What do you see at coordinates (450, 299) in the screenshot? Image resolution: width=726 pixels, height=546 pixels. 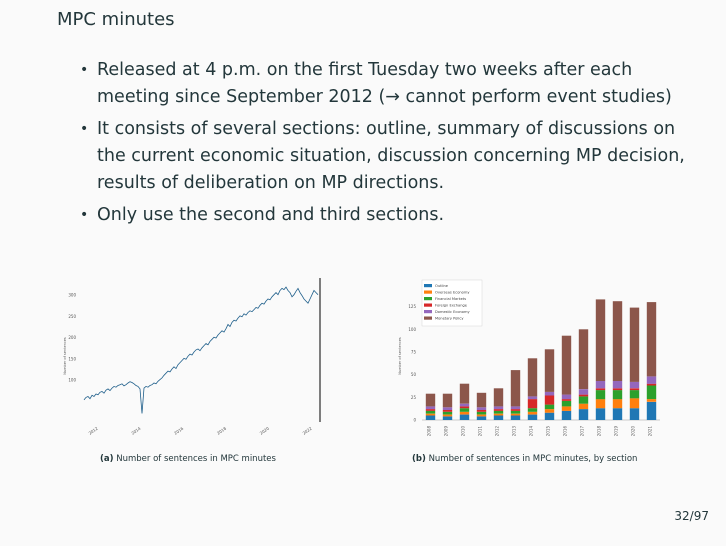 I see `legend-label: Financial Markets` at bounding box center [450, 299].